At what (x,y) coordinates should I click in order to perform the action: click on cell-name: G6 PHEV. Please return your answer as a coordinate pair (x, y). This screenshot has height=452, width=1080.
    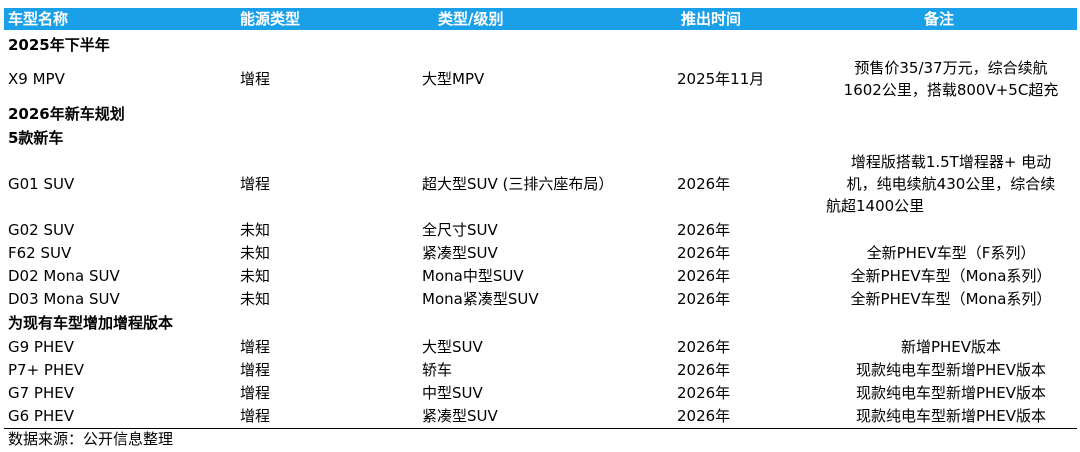
    Looking at the image, I should click on (41, 416).